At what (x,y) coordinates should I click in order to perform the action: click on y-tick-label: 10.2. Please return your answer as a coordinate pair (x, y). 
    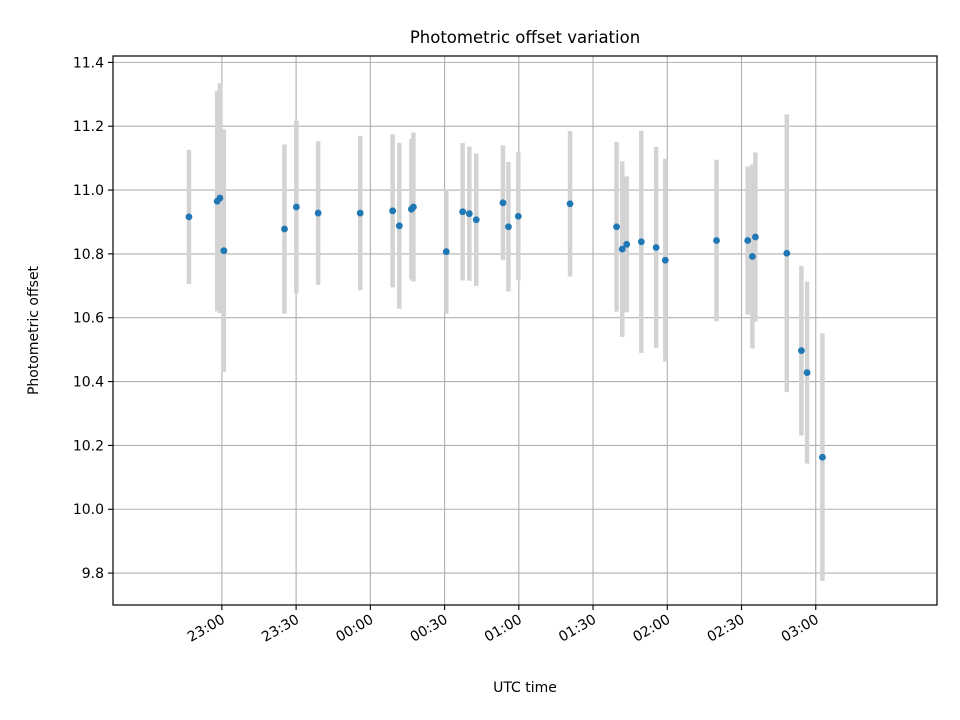
    Looking at the image, I should click on (88, 446).